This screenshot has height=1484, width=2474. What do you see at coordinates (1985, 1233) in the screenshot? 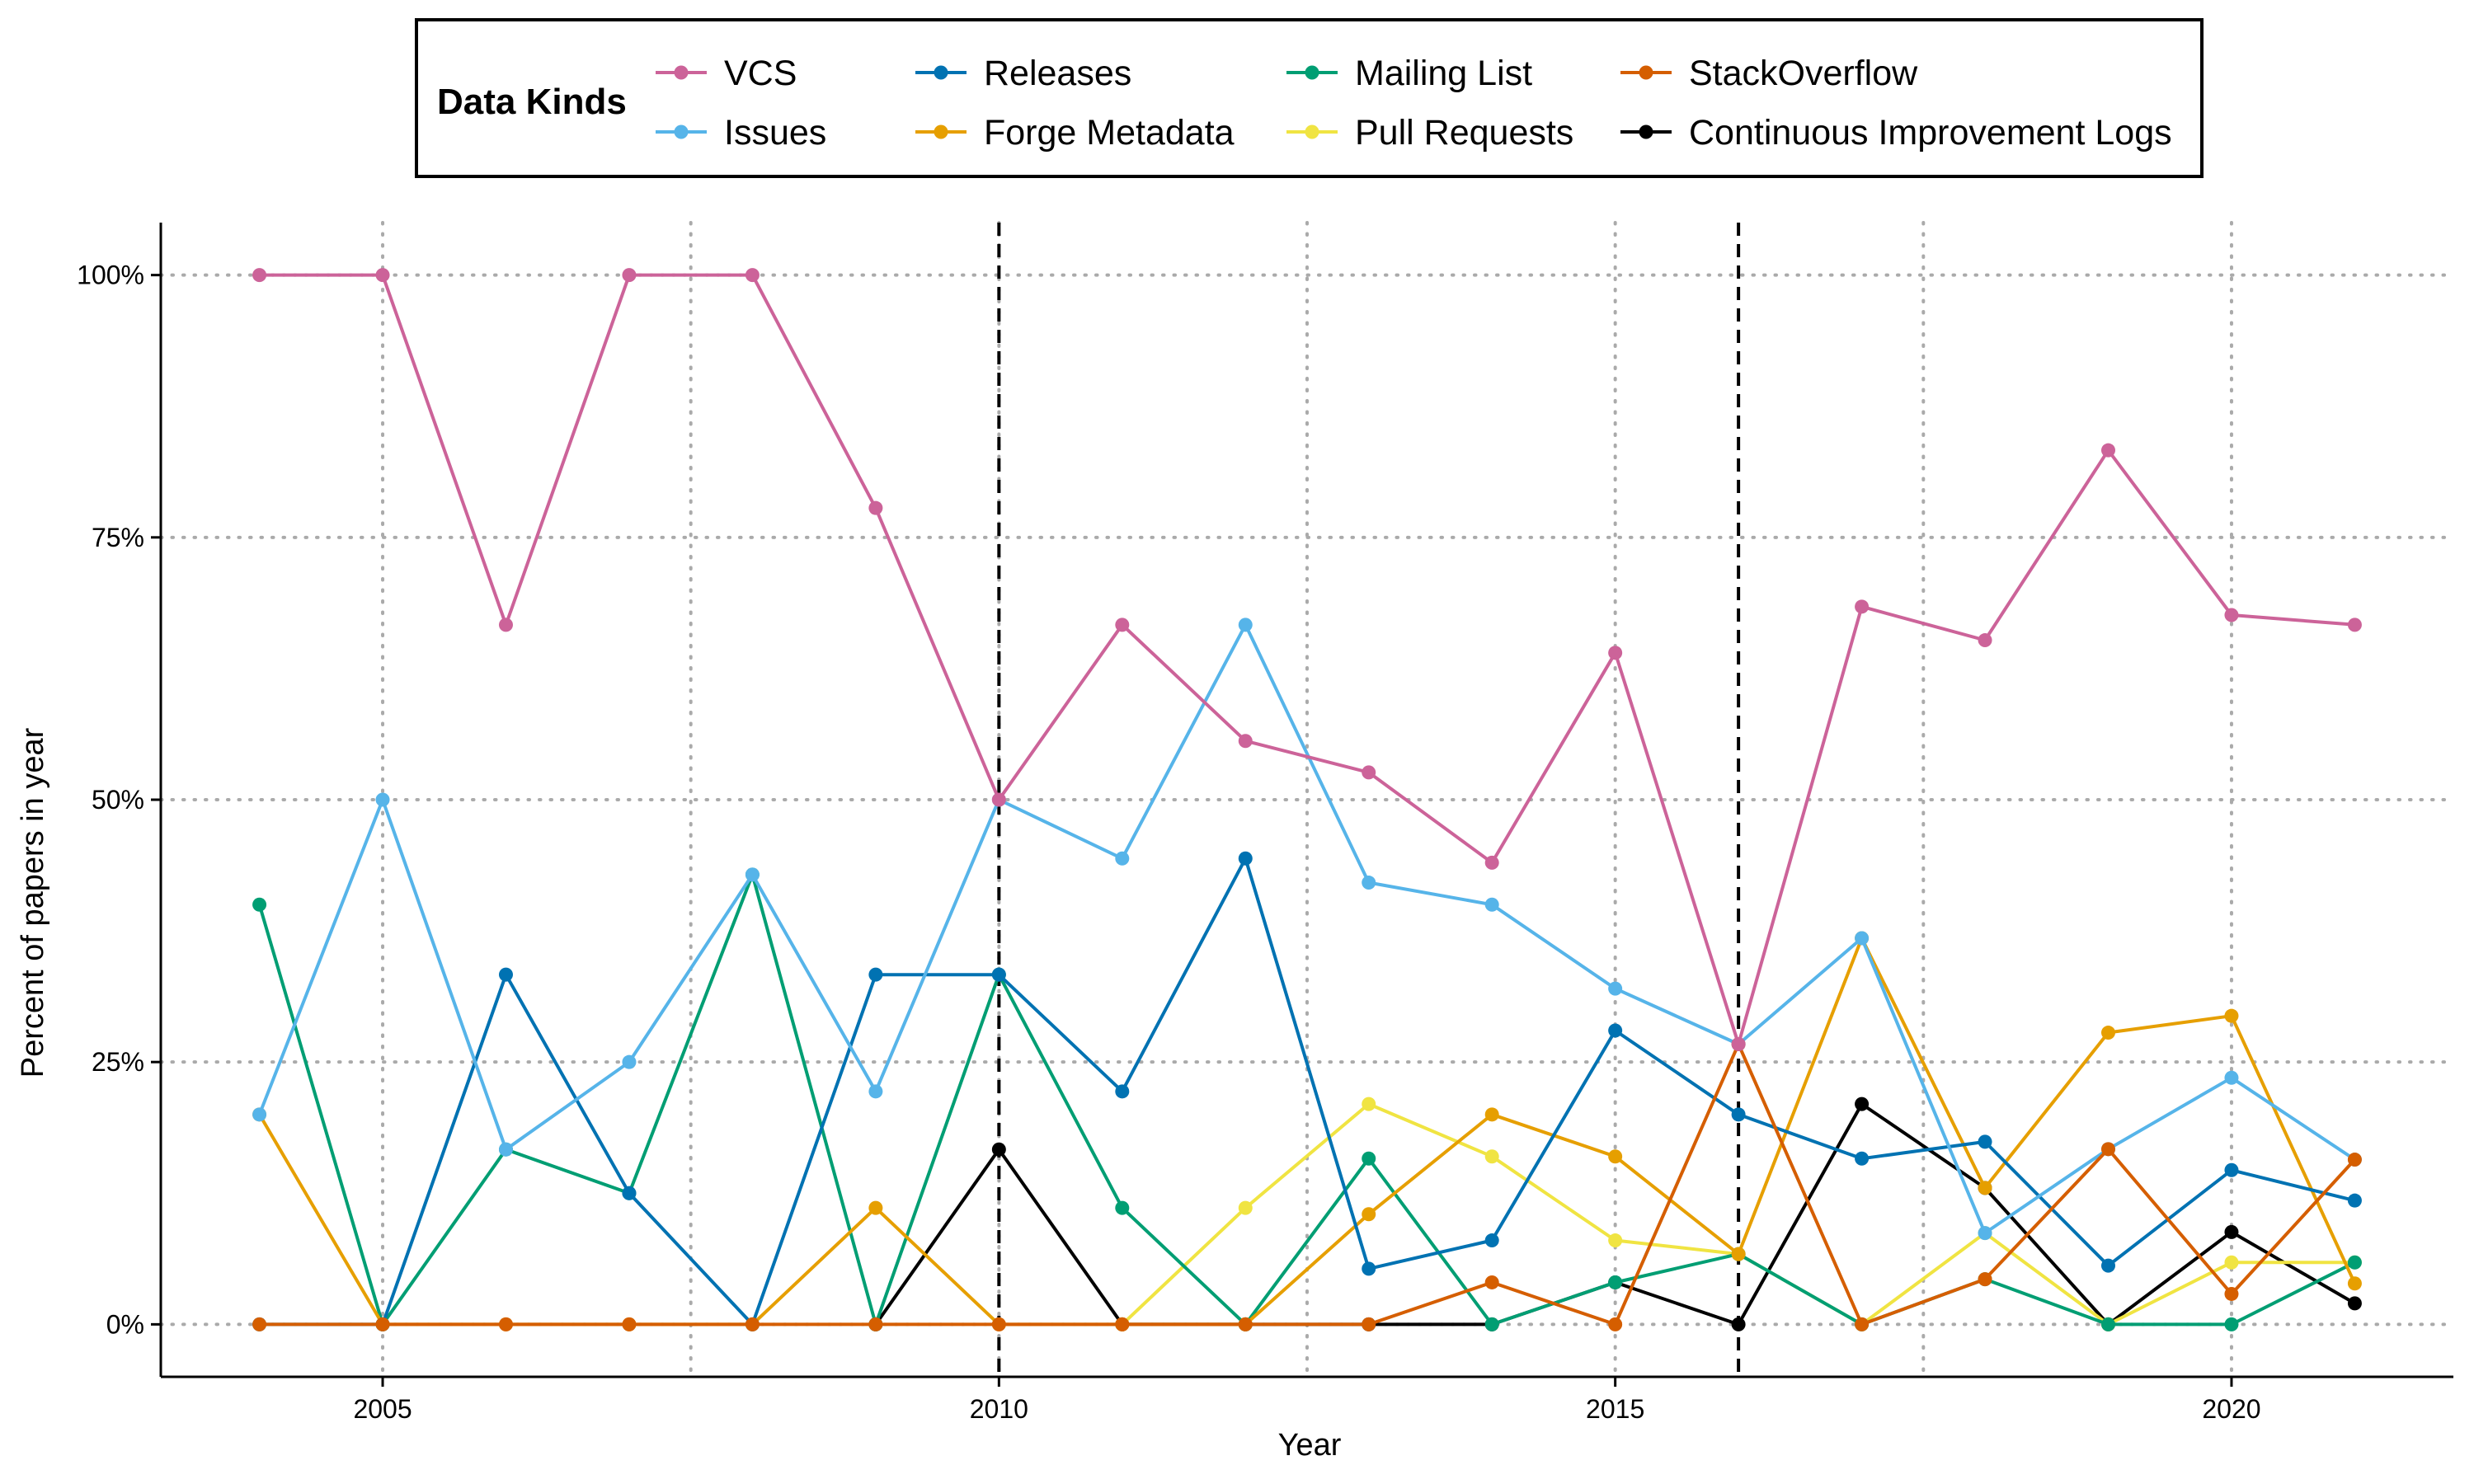
I see `data-point-issues-2018` at bounding box center [1985, 1233].